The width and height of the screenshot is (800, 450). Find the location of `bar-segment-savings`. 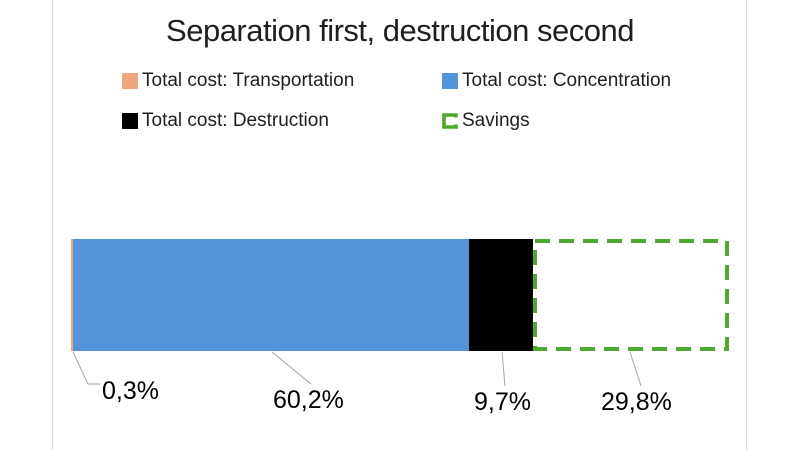

bar-segment-savings is located at coordinates (630, 295).